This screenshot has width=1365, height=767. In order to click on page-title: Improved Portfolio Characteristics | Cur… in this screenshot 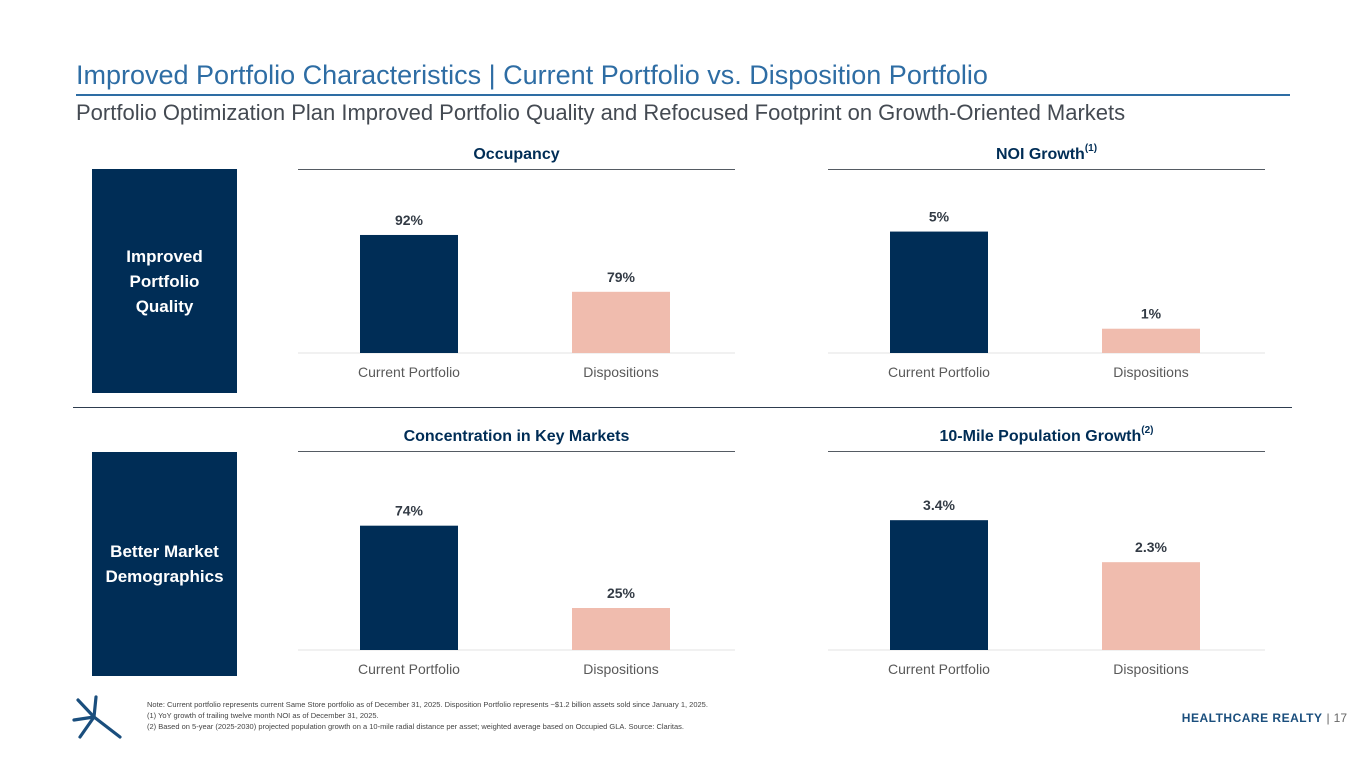, I will do `click(532, 75)`.